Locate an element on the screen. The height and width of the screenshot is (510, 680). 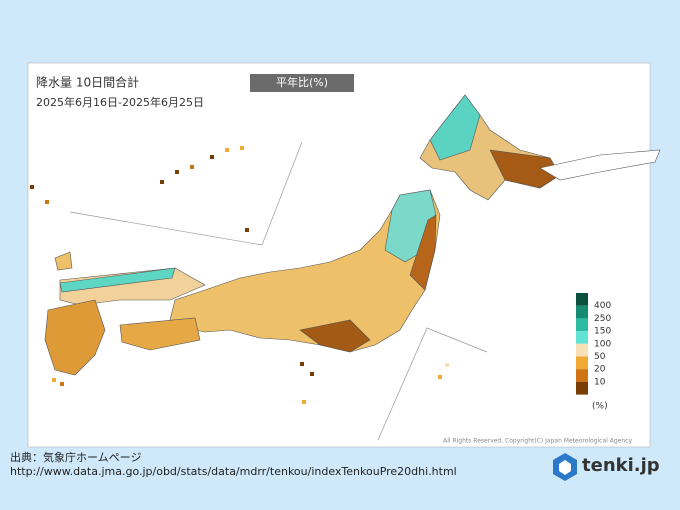
badge-bg is located at coordinates (302, 83).